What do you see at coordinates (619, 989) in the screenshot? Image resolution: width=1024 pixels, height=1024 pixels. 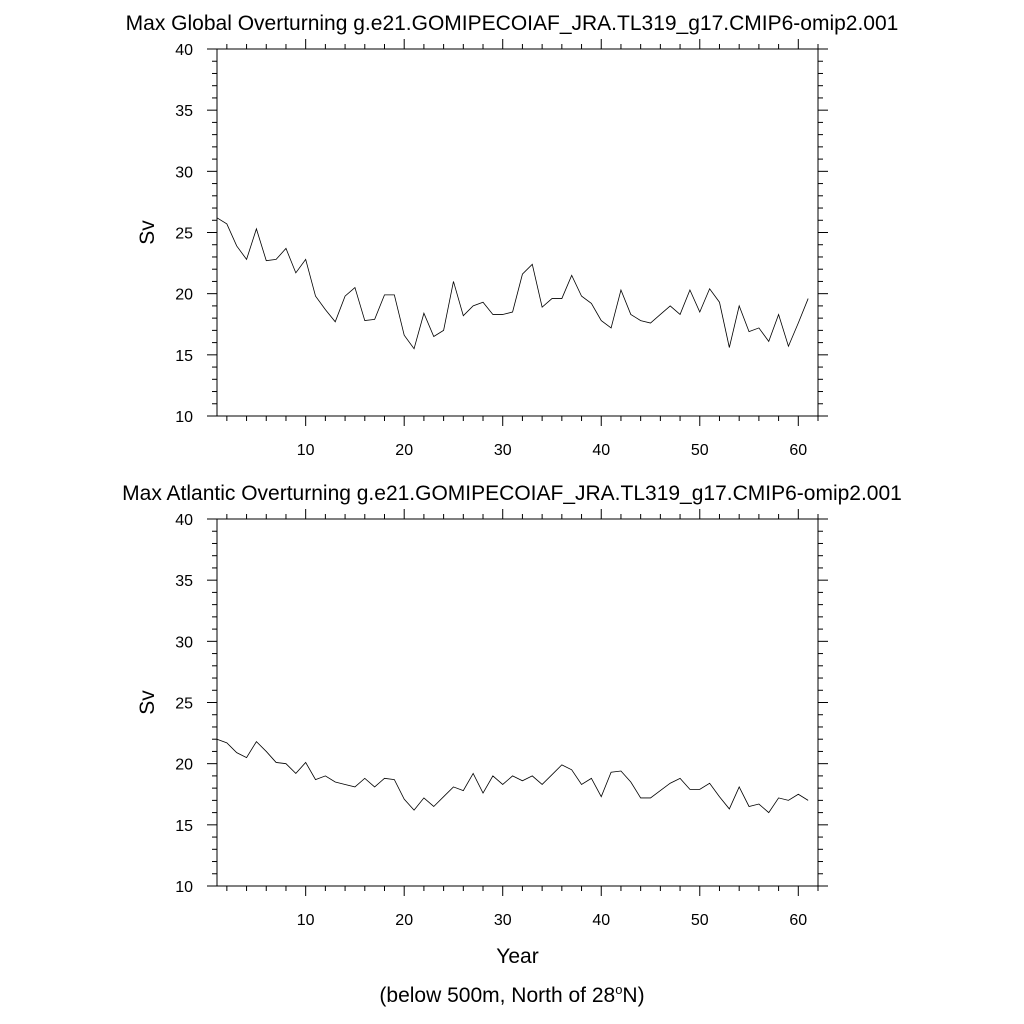 I see `degree-superscript: o` at bounding box center [619, 989].